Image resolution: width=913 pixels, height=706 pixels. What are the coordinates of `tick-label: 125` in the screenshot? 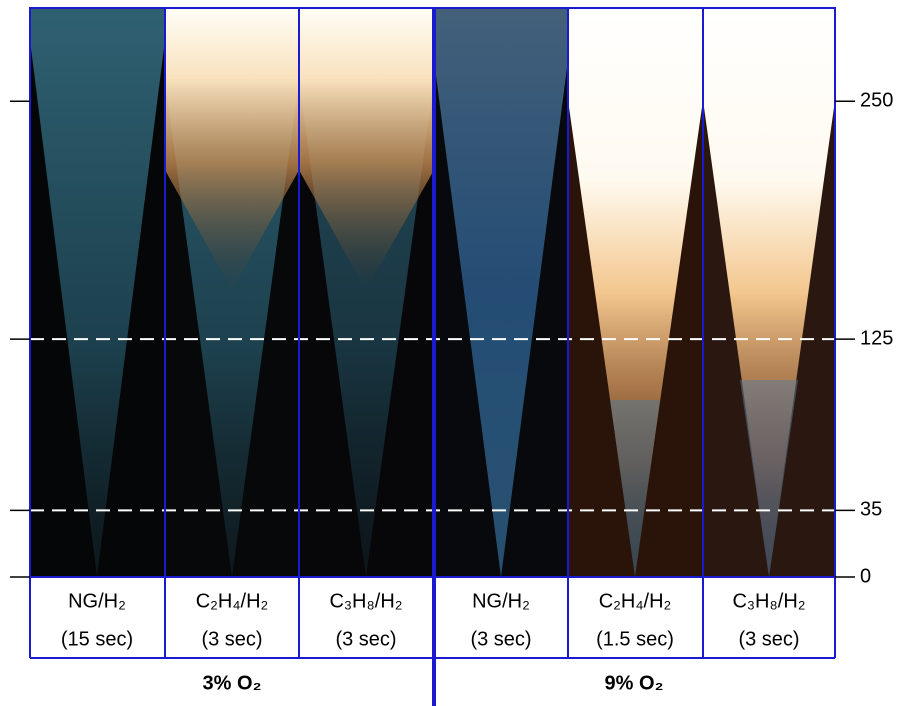 It's located at (876, 338).